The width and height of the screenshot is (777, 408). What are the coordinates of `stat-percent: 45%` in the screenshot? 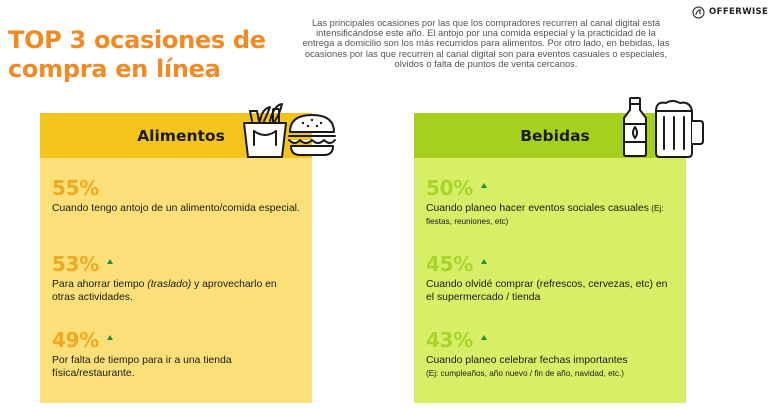 It's located at (449, 264).